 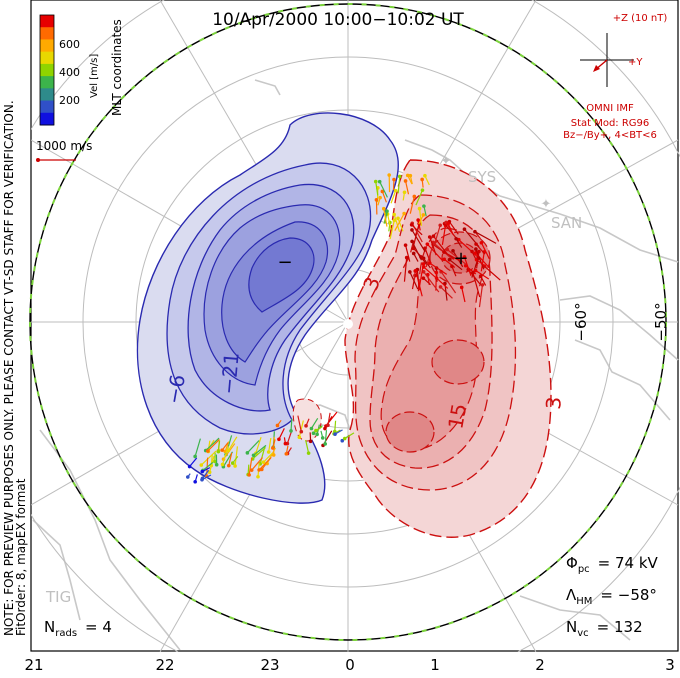 I want to click on coordinate-system-label: MLT coordinates, so click(x=117, y=67).